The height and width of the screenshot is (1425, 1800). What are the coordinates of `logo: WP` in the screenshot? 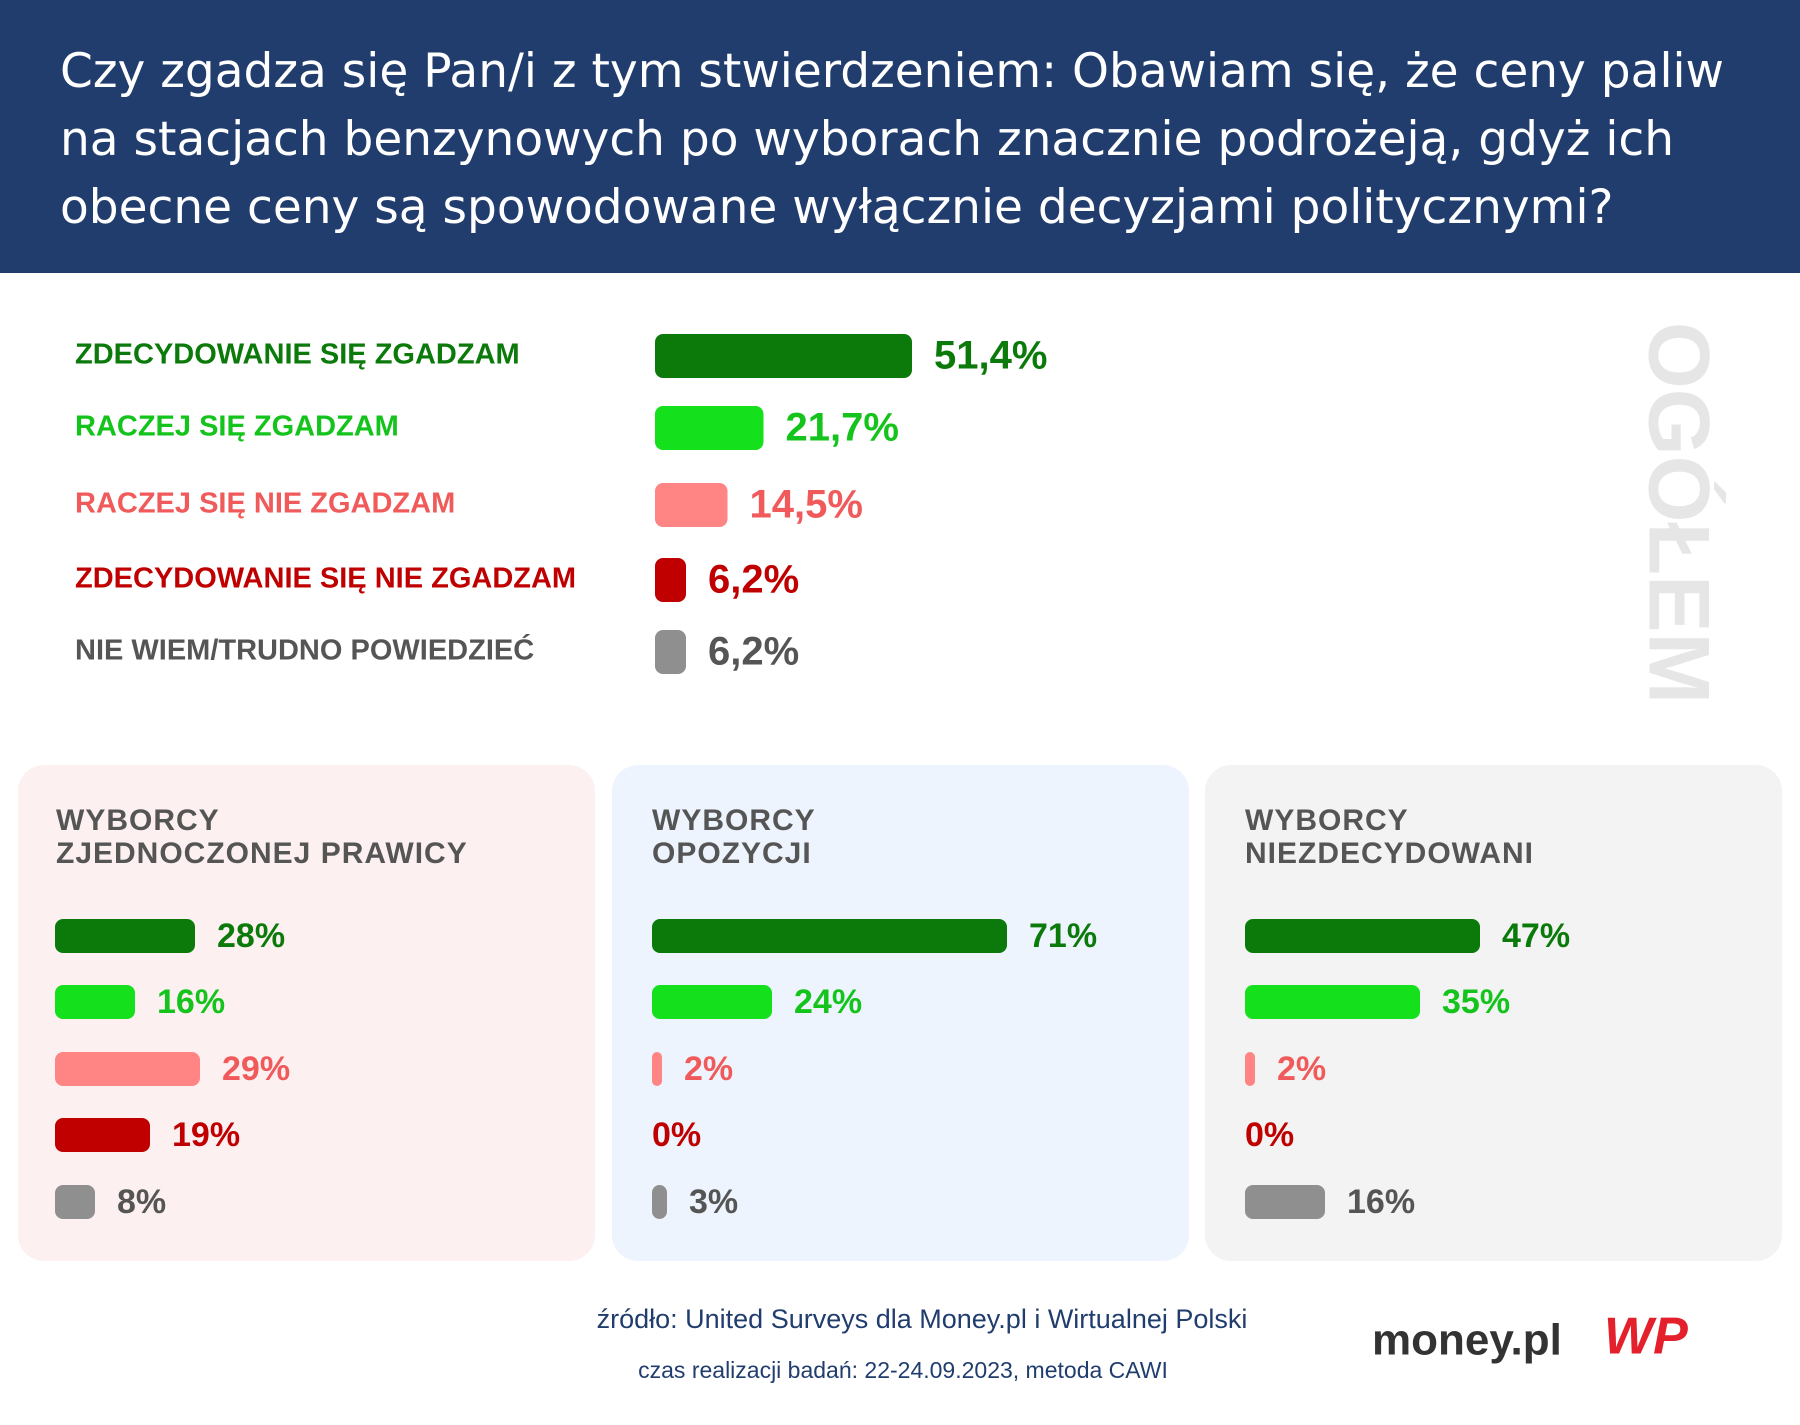 It's located at (1646, 1337).